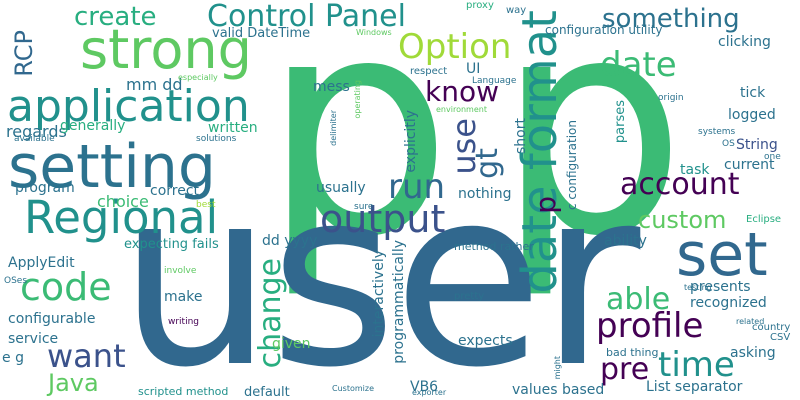  I want to click on word-time: time, so click(696, 365).